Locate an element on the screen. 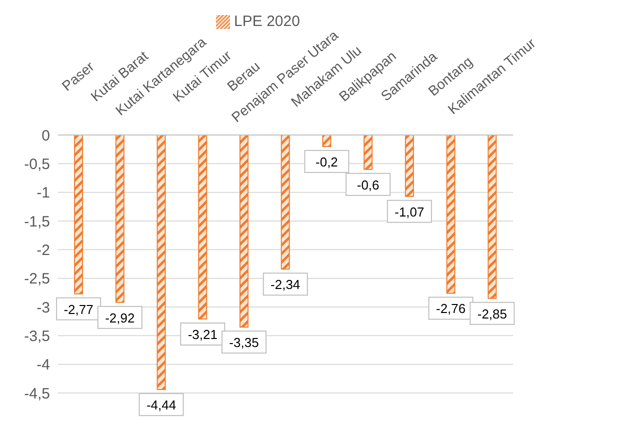 The width and height of the screenshot is (618, 431). y-tick-label: -2 is located at coordinates (43, 250).